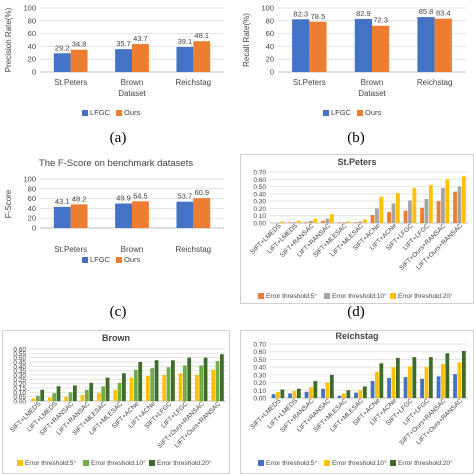 This screenshot has width=474, height=474. I want to click on legend-label: Error threshold:10°, so click(359, 296).